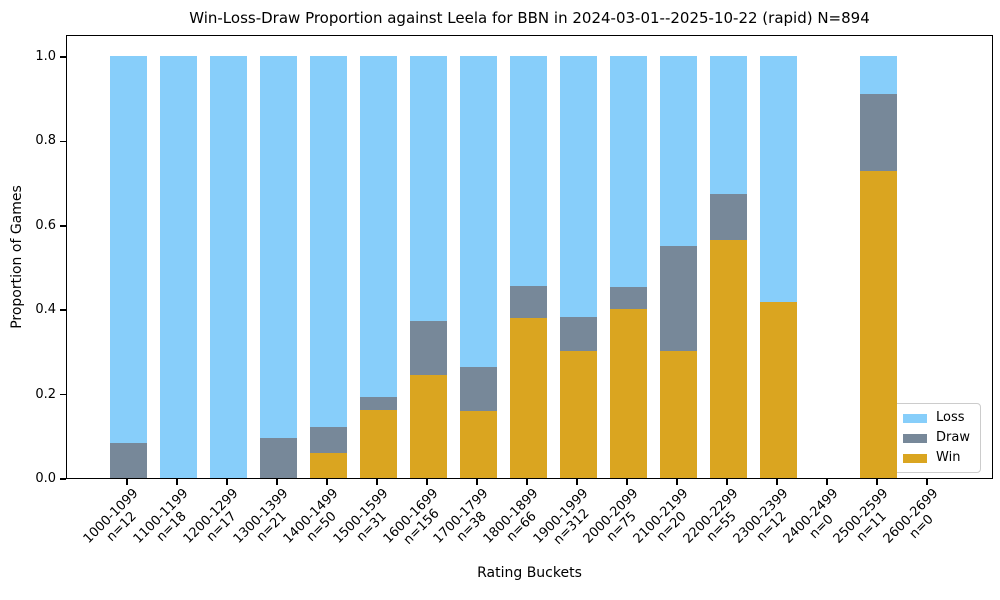 Image resolution: width=1000 pixels, height=600 pixels. I want to click on legend: Loss Draw Win, so click(936, 438).